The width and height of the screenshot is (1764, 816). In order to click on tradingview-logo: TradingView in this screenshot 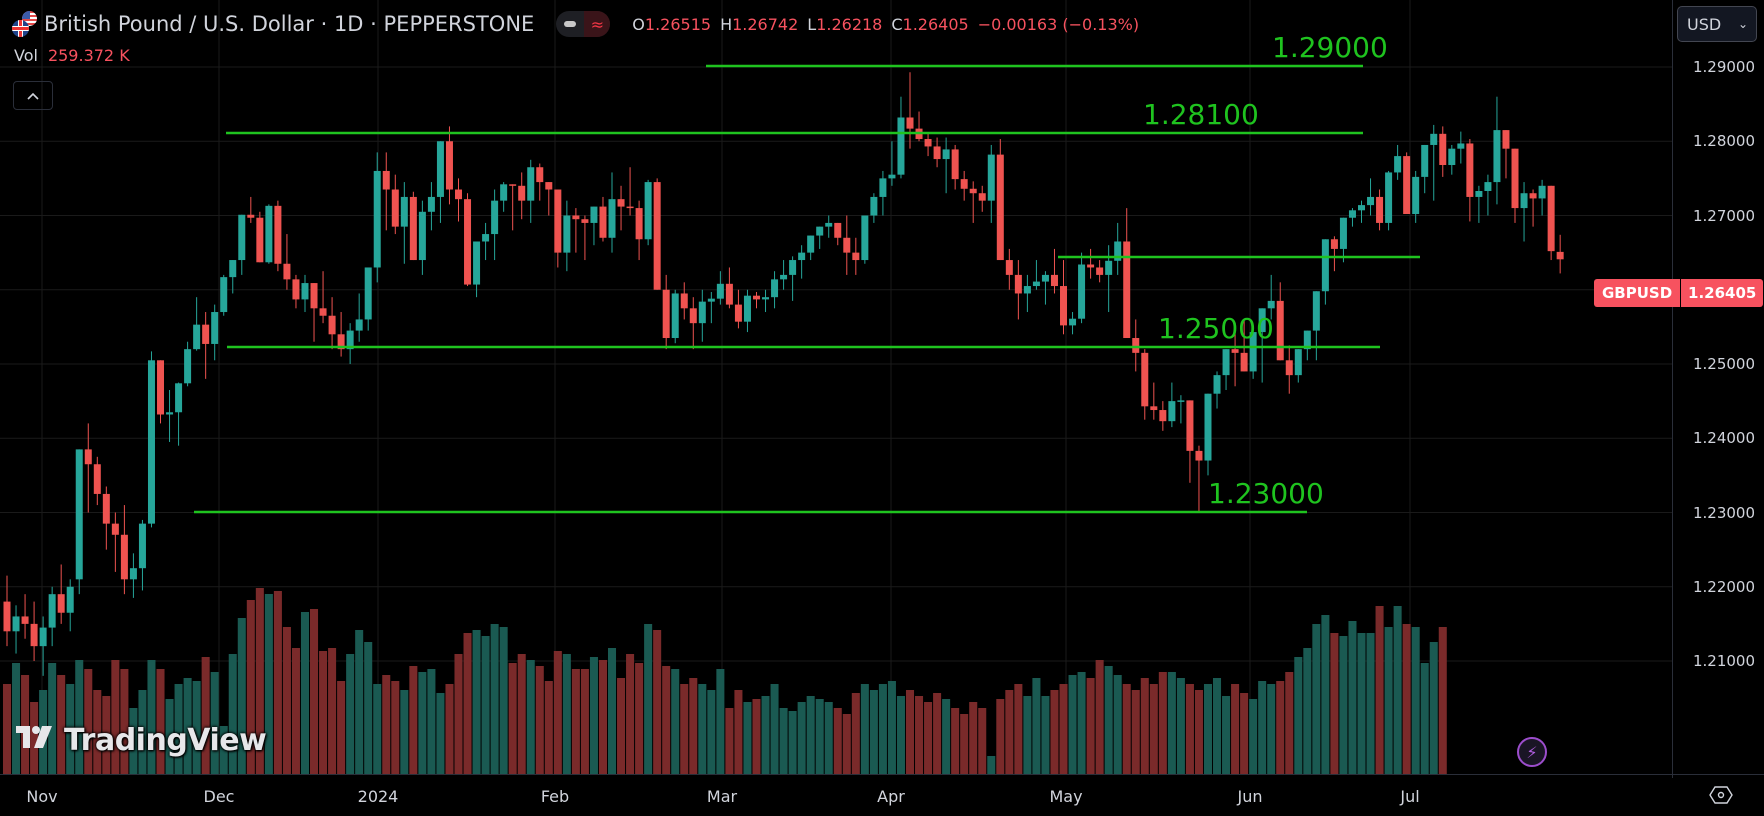, I will do `click(141, 740)`.